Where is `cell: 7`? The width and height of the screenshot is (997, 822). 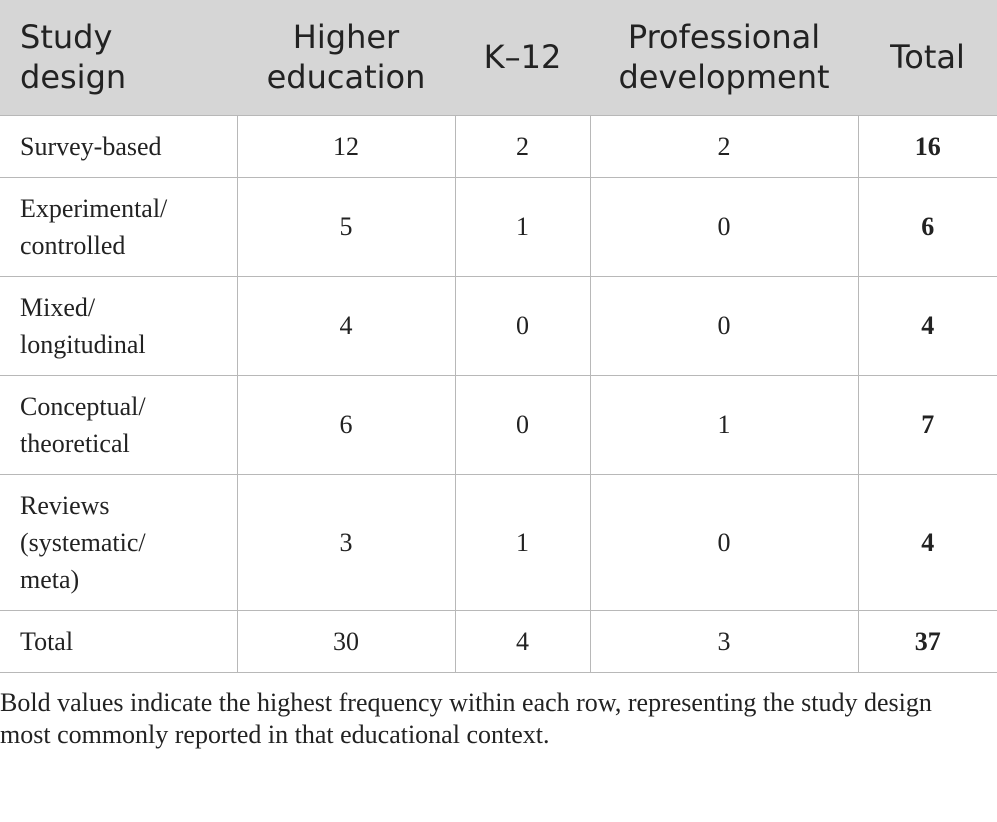
cell: 7 is located at coordinates (927, 424).